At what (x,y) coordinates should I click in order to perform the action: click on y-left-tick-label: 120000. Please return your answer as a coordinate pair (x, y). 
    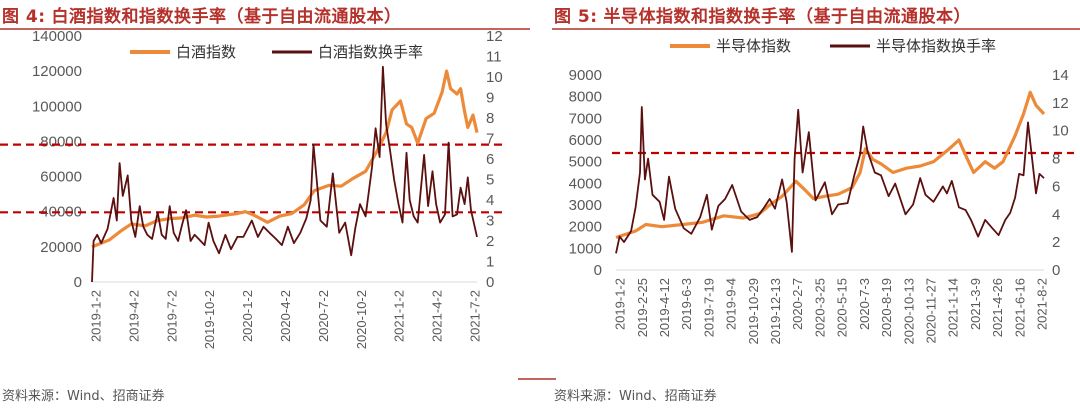
    Looking at the image, I should click on (57, 71).